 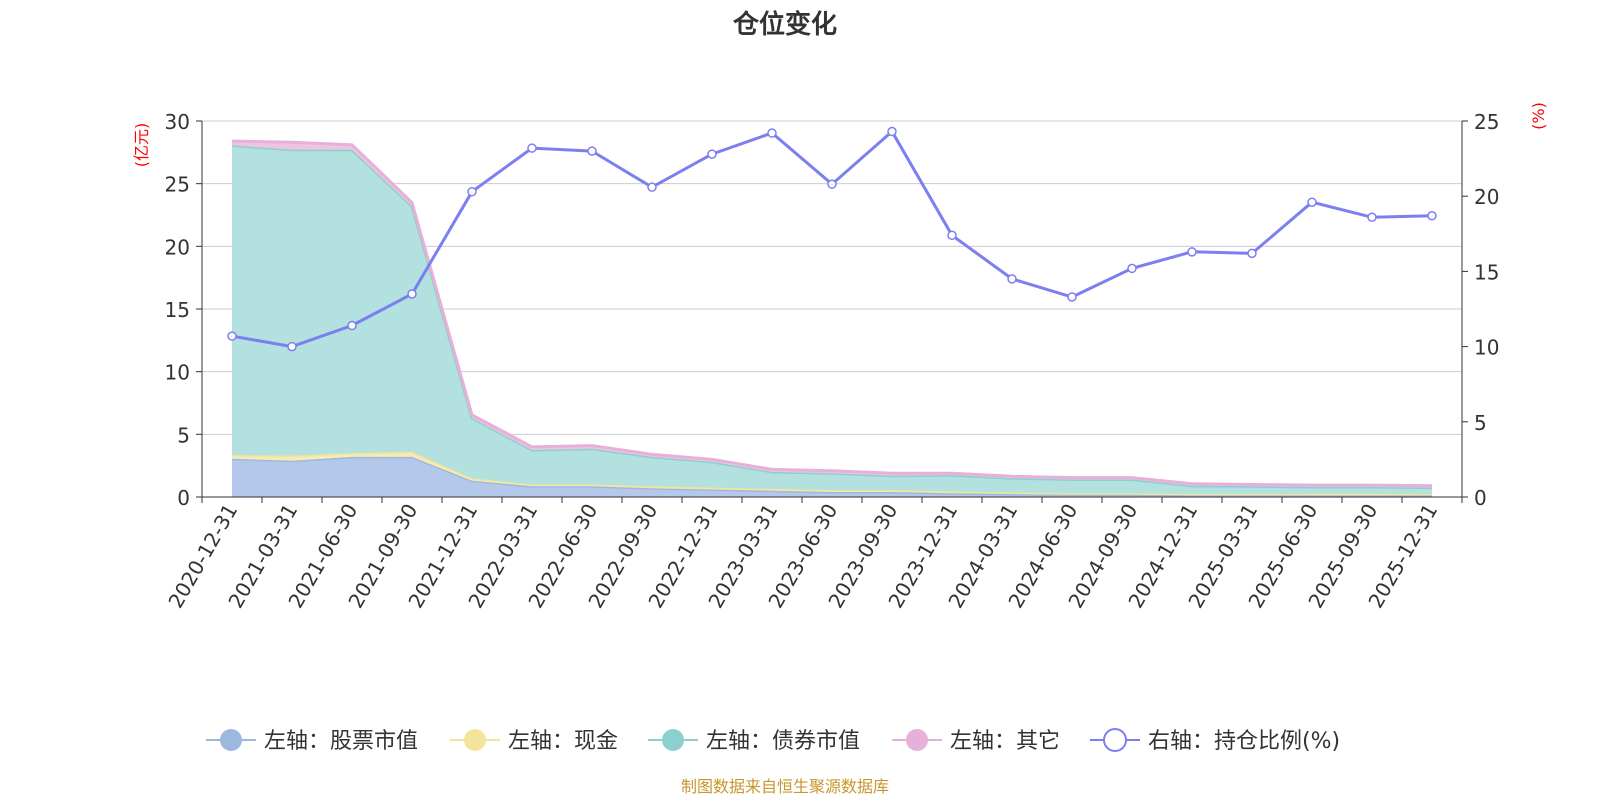 What do you see at coordinates (1244, 741) in the screenshot?
I see `legend-label: 右轴：持仓比例(%)` at bounding box center [1244, 741].